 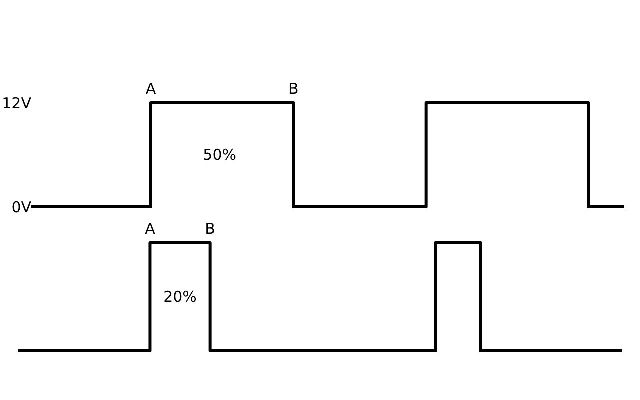 I want to click on y-tick-label: 0V, so click(x=22, y=207).